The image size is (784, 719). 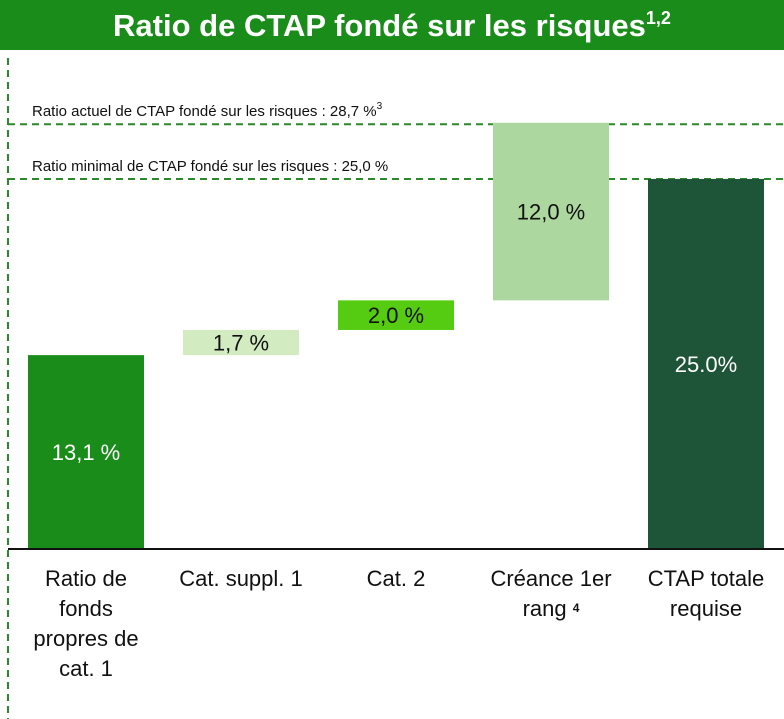 What do you see at coordinates (658, 18) in the screenshot?
I see `title-footnote: 1,2` at bounding box center [658, 18].